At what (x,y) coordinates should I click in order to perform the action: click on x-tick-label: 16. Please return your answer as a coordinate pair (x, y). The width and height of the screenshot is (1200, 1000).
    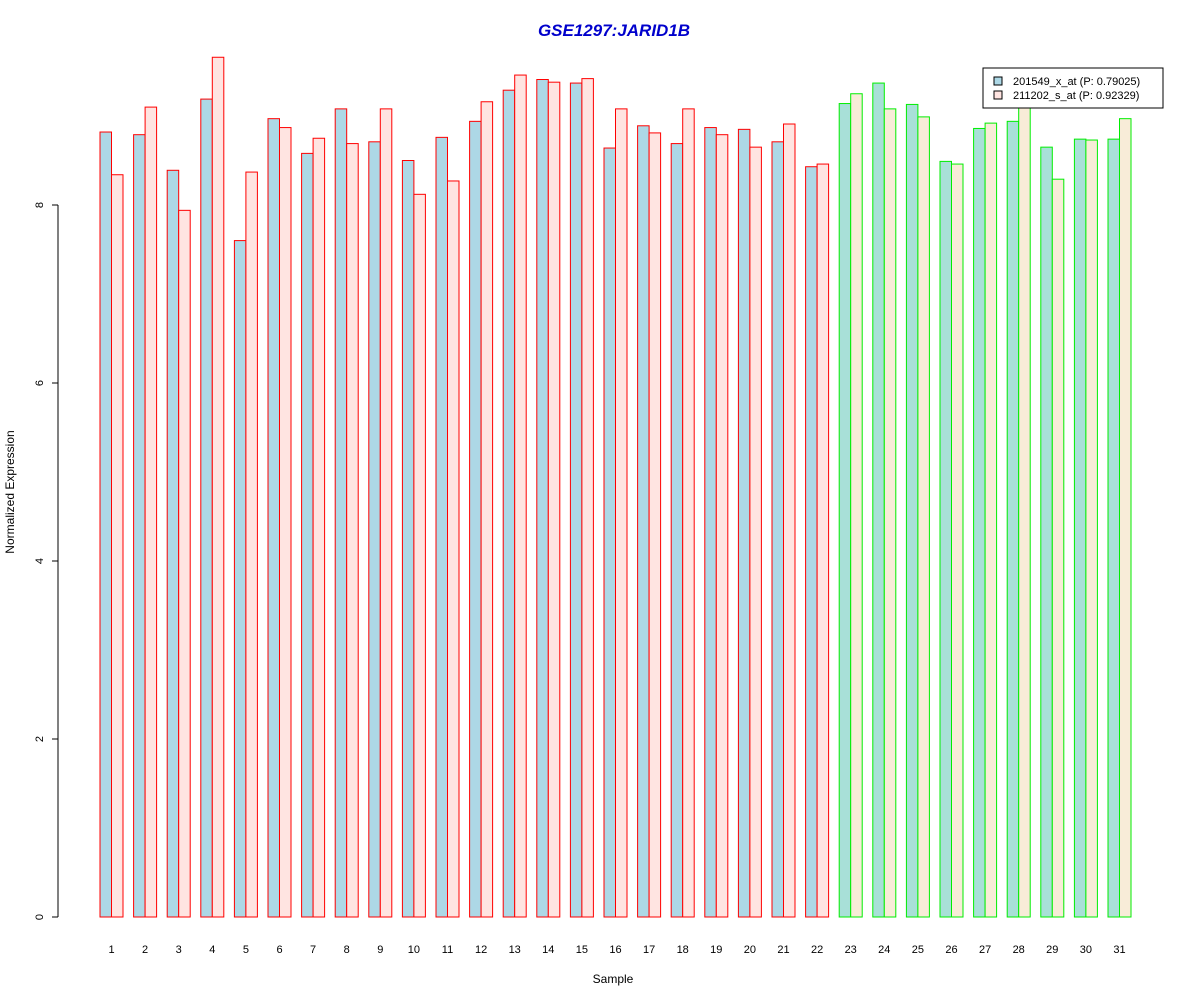
    Looking at the image, I should click on (615, 950).